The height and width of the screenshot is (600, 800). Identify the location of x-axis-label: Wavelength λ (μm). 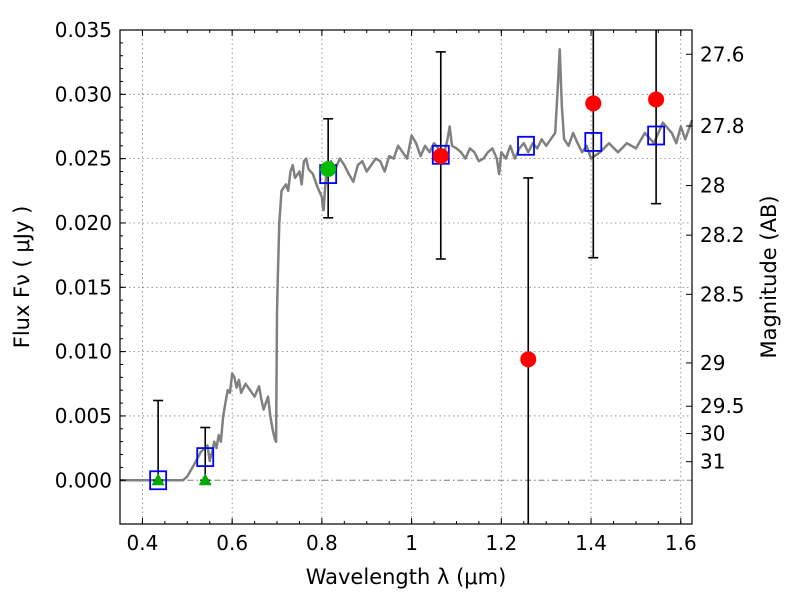
(406, 577).